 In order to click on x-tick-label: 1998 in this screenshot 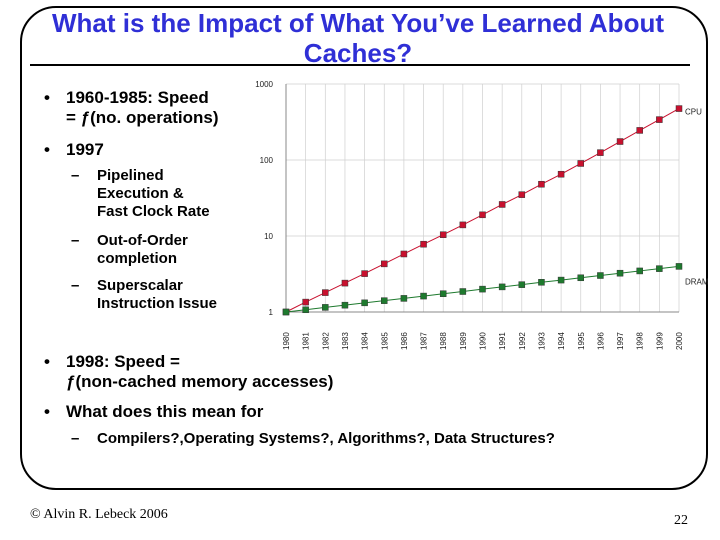, I will do `click(640, 341)`.